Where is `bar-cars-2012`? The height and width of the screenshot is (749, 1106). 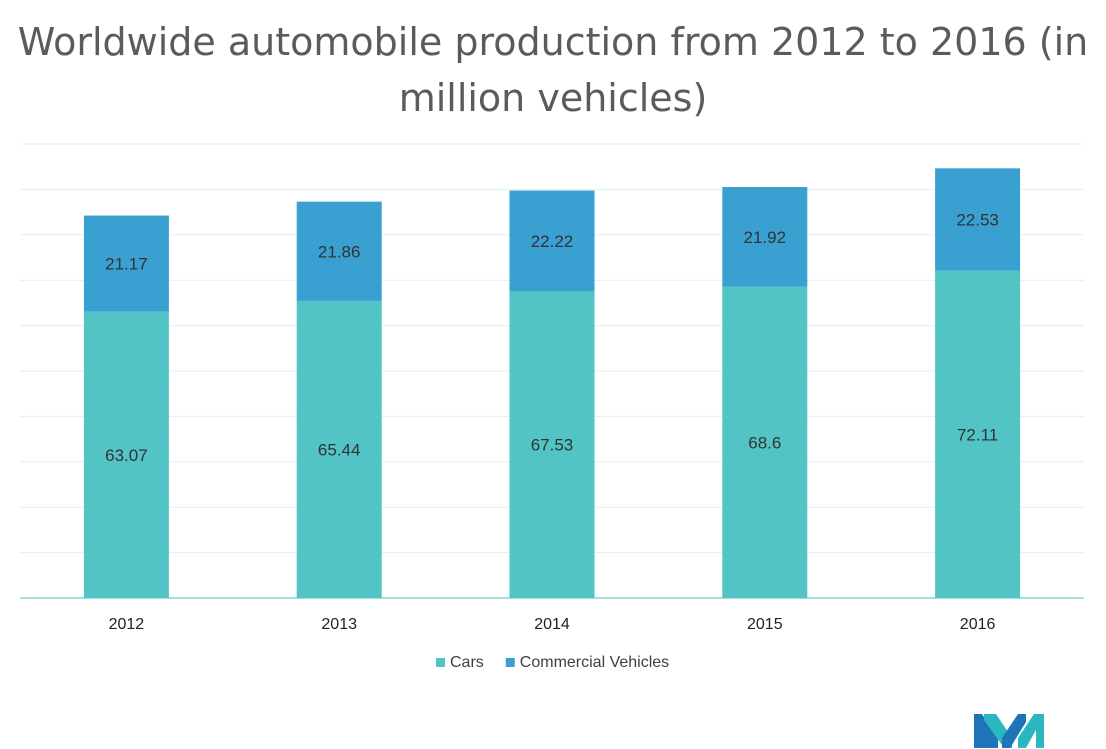
bar-cars-2012 is located at coordinates (126, 454).